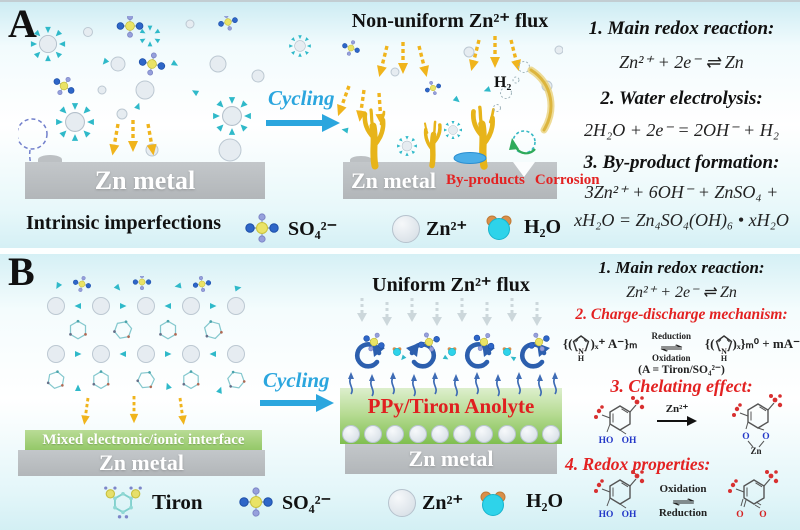 The height and width of the screenshot is (530, 800). I want to click on reaction-2-equation: 2H₂O + 2e⁻ = 2OH⁻ + H₂, so click(681, 130).